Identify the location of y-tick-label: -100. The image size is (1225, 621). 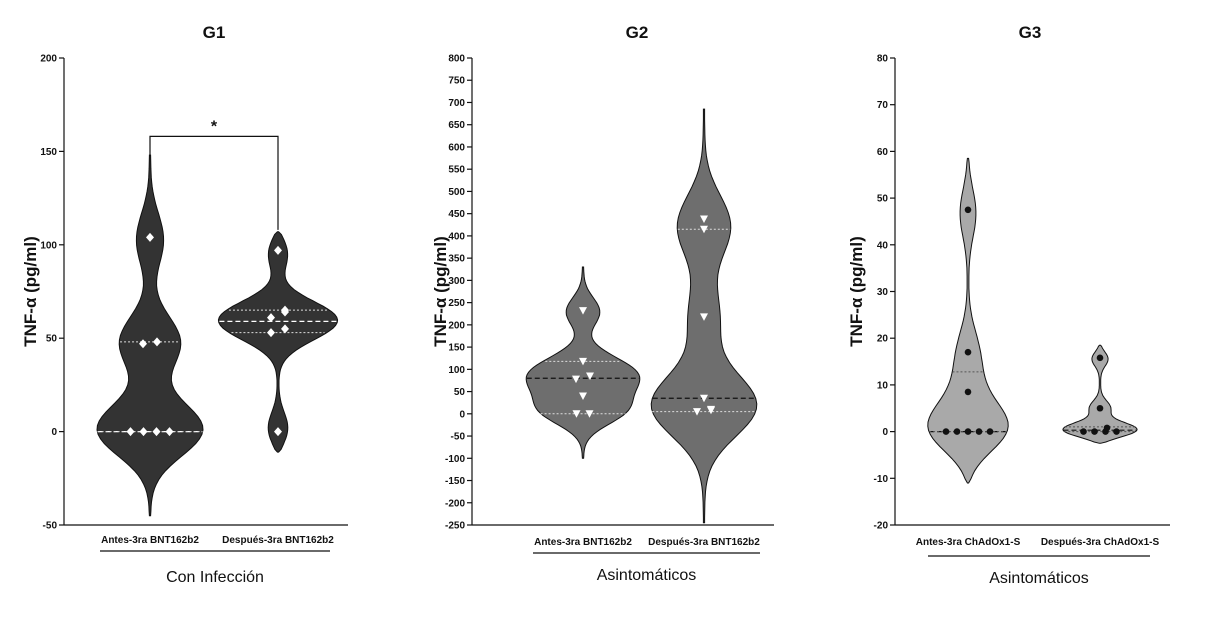
(455, 459).